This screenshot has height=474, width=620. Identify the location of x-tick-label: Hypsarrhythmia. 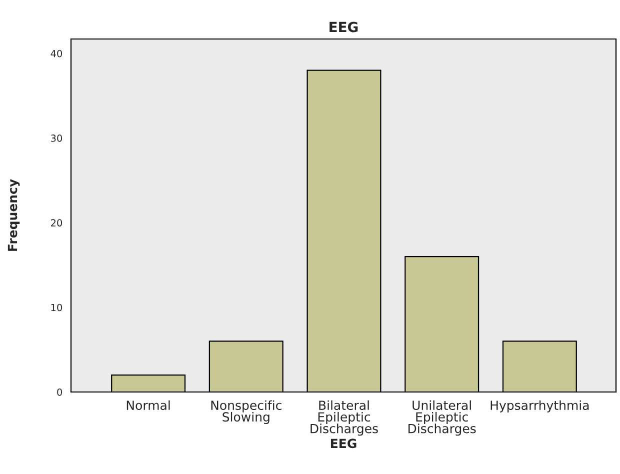
(539, 406).